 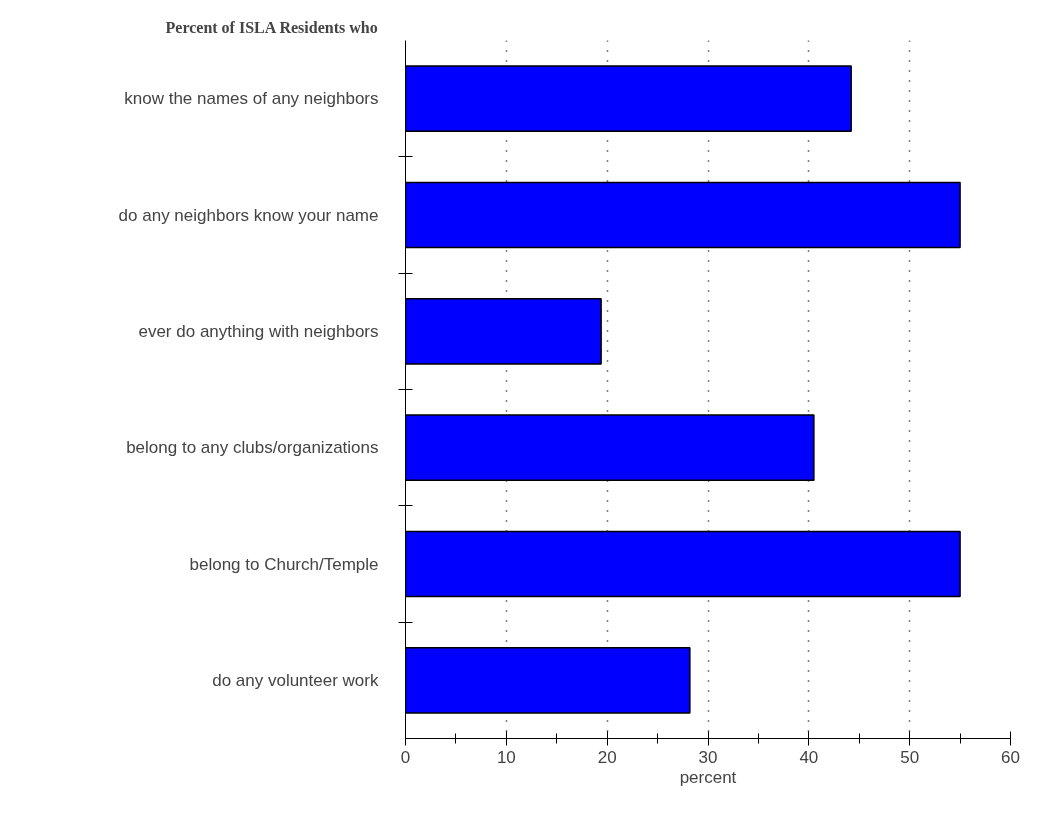 What do you see at coordinates (252, 448) in the screenshot?
I see `y-tick-label: belong to any clubs/organizations` at bounding box center [252, 448].